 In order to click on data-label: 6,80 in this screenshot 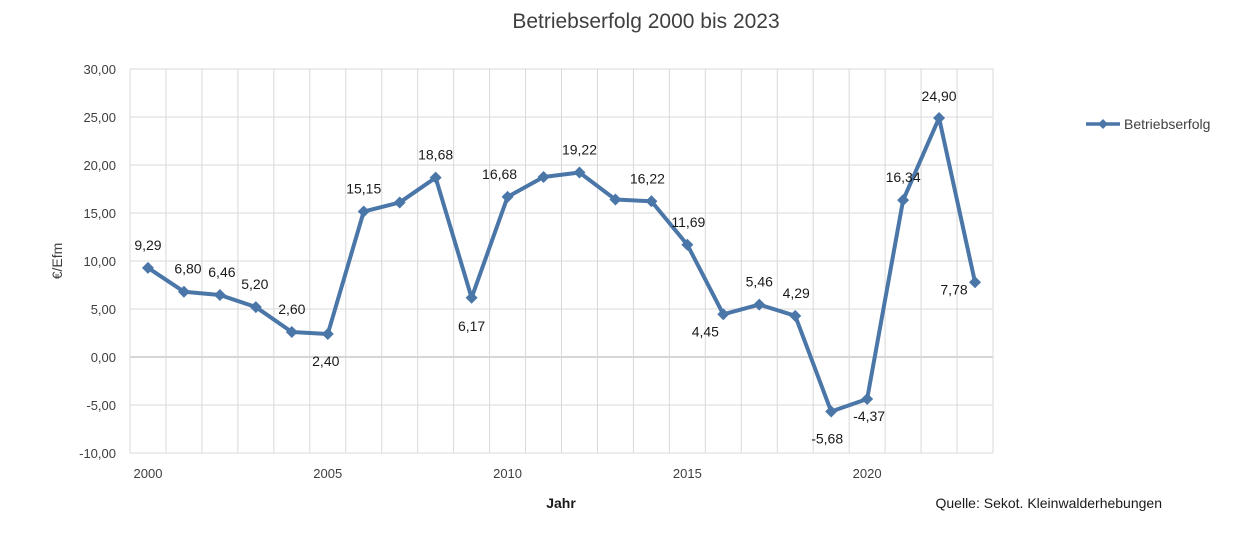, I will do `click(187, 269)`.